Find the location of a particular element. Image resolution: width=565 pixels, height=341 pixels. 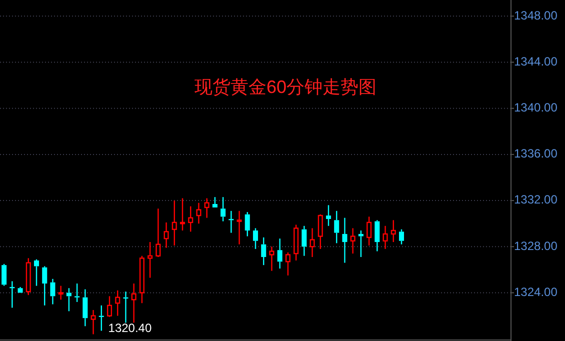

y-tick-label: 1348.00 is located at coordinates (536, 15).